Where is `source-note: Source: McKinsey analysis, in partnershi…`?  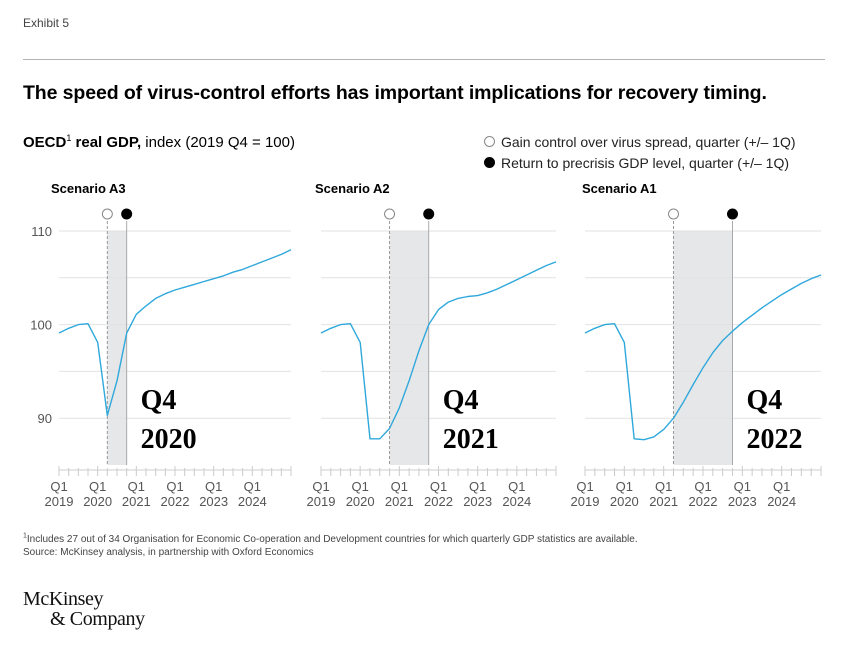
source-note: Source: McKinsey analysis, in partnershi… is located at coordinates (168, 552).